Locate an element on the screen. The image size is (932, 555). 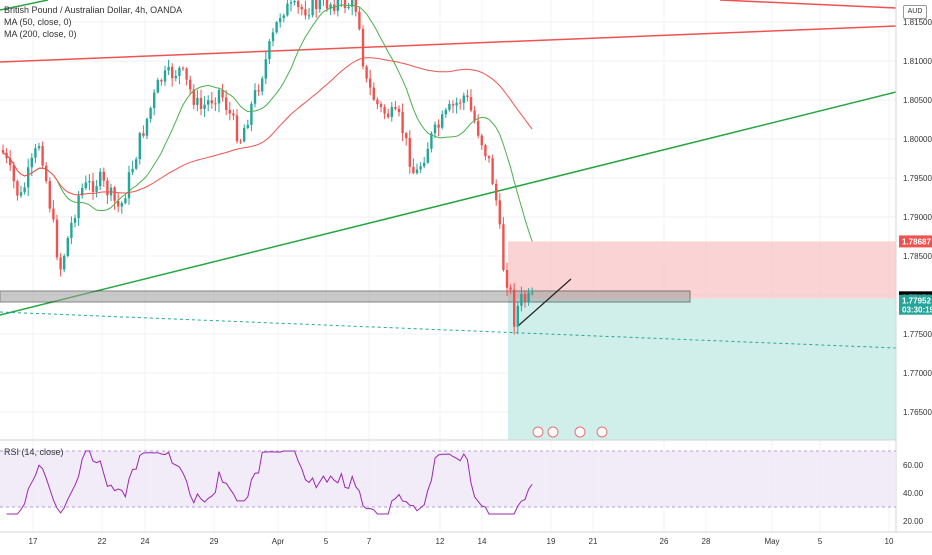
legend-ma50: MA (50, close, 0) is located at coordinates (38, 22).